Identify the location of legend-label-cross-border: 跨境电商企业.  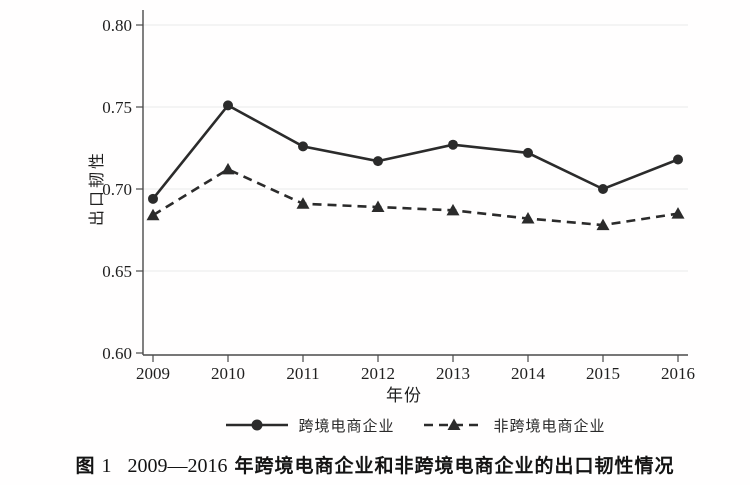
(346, 426).